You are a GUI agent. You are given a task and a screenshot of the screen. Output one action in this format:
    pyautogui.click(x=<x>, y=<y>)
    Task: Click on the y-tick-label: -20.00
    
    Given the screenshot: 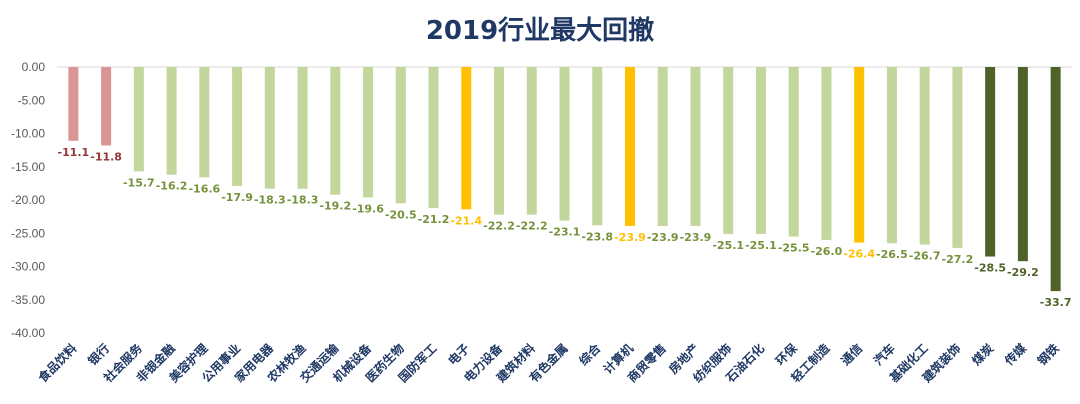 What is the action you would take?
    pyautogui.click(x=28, y=200)
    